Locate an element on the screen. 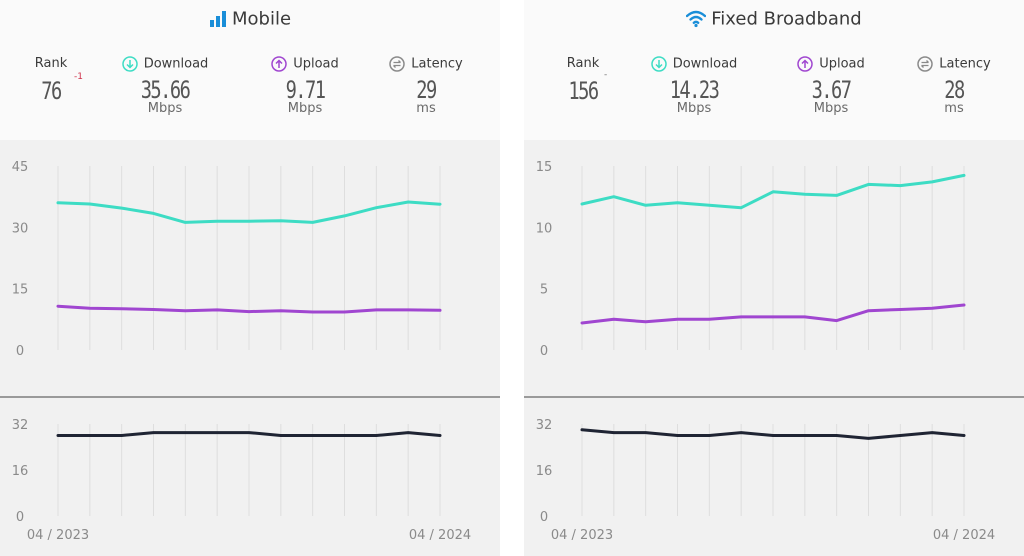 Image resolution: width=1024 pixels, height=556 pixels. fixed-title: Fixed Broadband is located at coordinates (774, 19).